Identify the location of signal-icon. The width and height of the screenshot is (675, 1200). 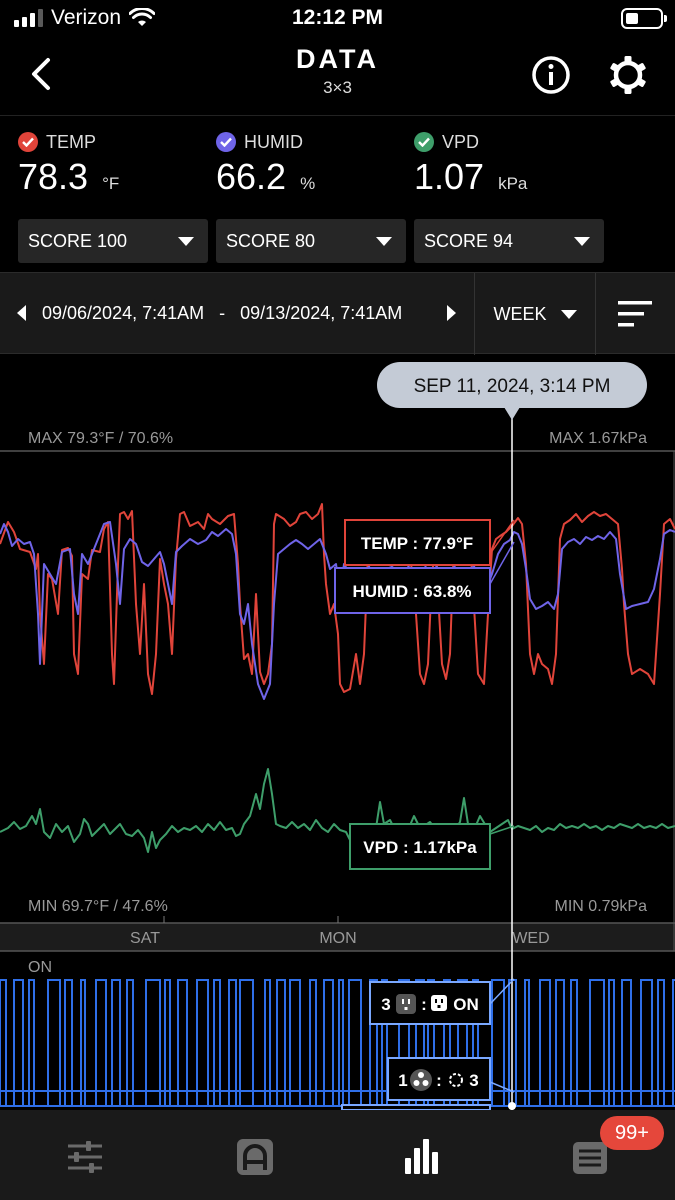
(28, 18).